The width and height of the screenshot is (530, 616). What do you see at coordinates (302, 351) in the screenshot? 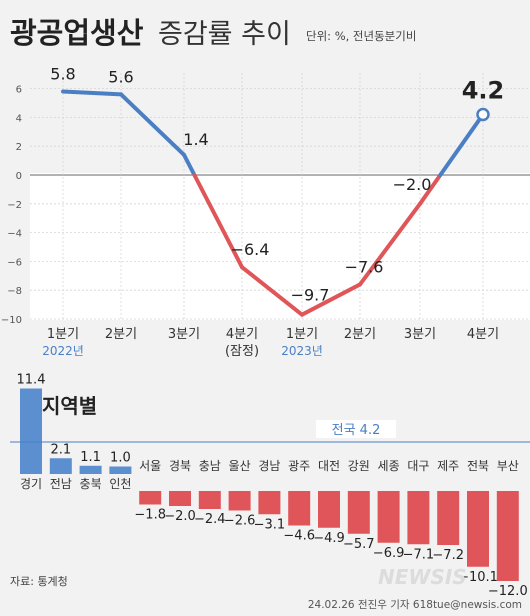
I see `year-label: 2023년` at bounding box center [302, 351].